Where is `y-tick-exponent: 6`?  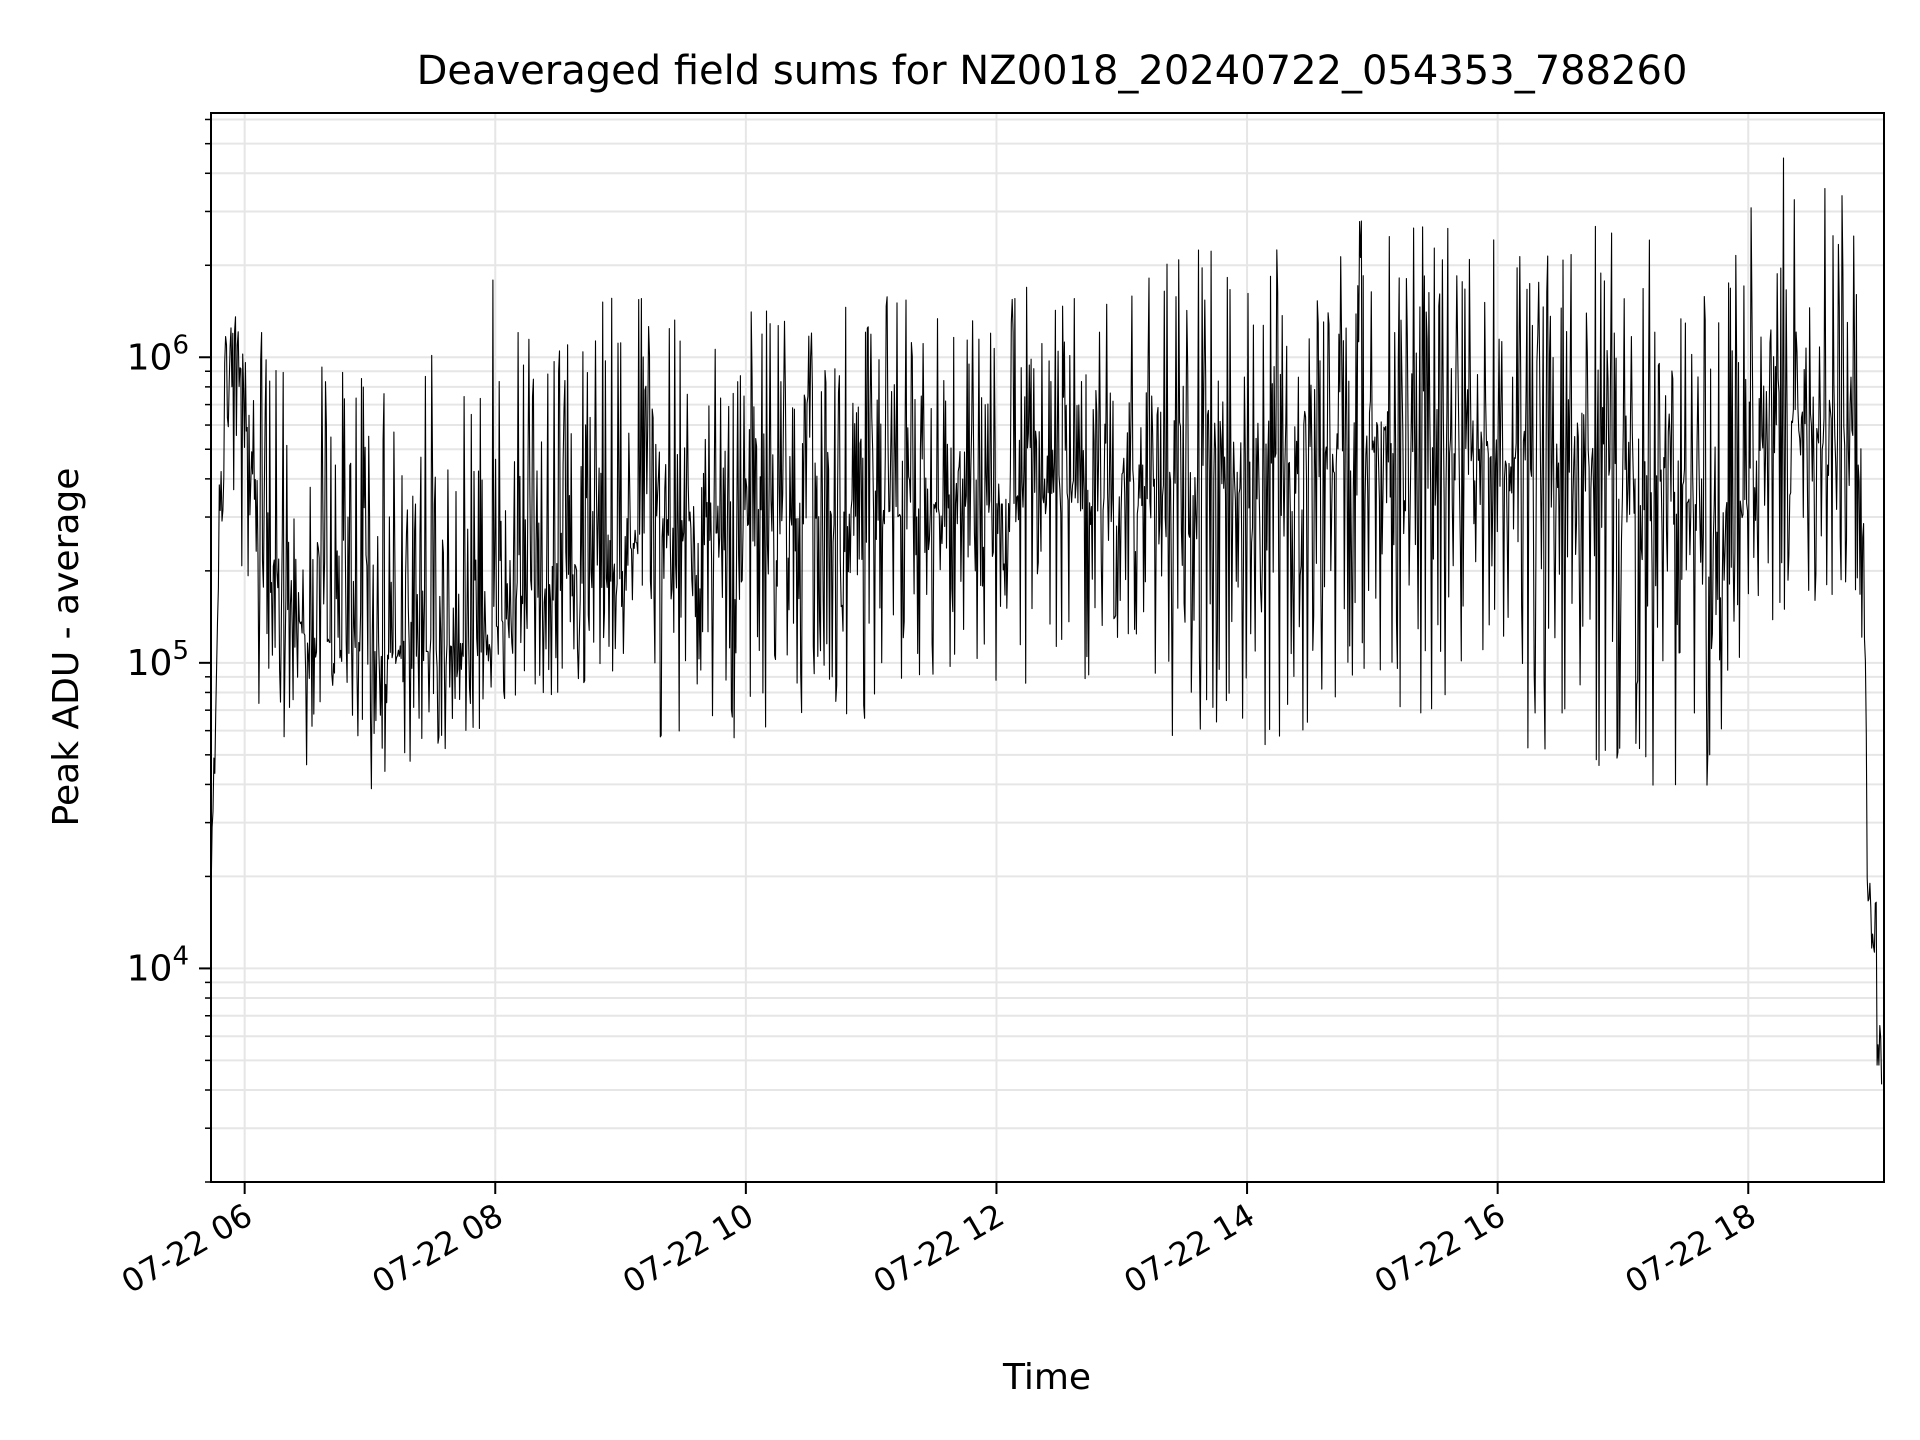
y-tick-exponent: 6 is located at coordinates (180, 345).